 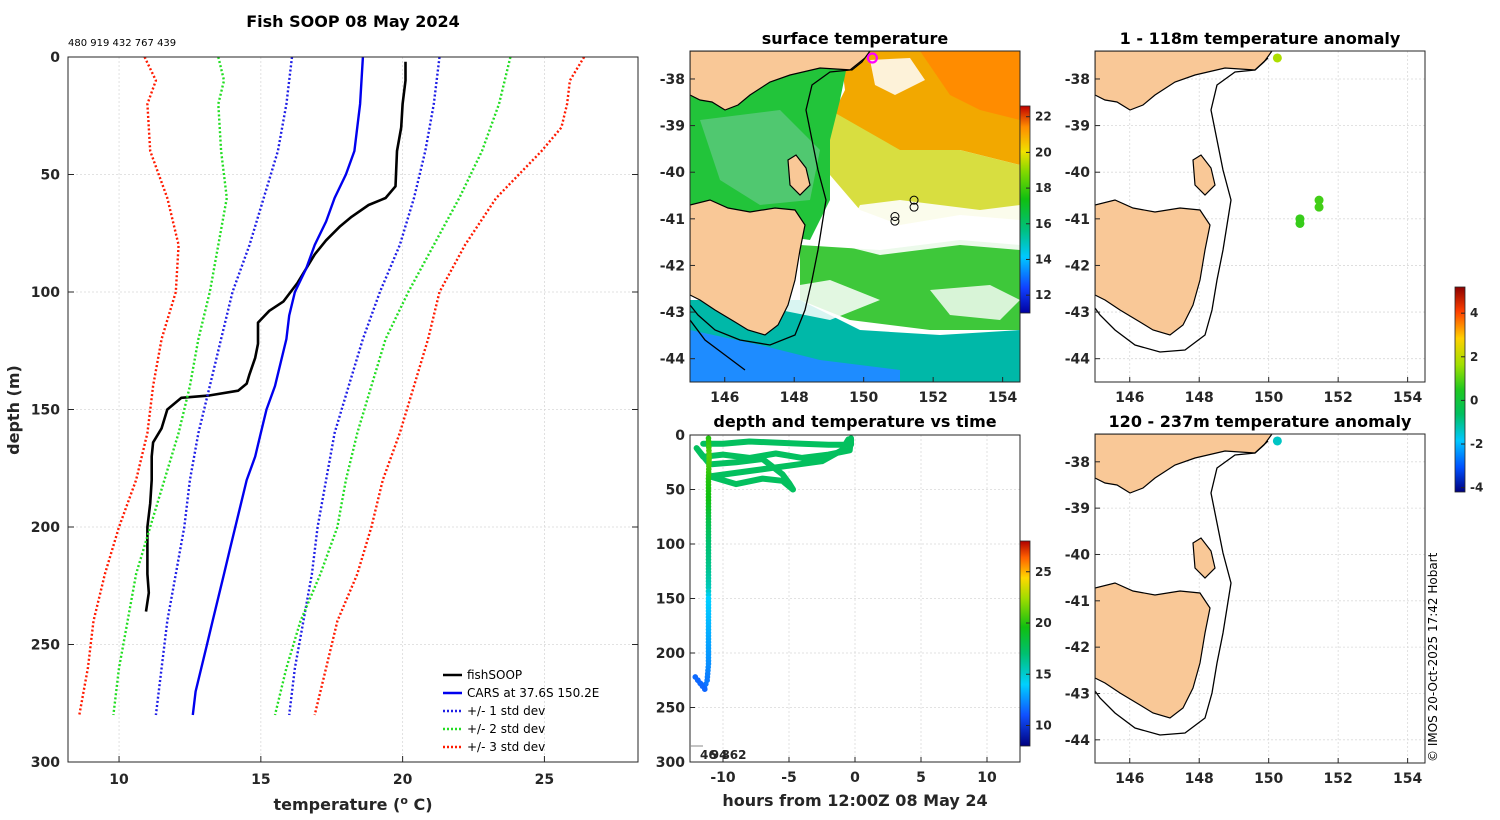 What do you see at coordinates (723, 755) in the screenshot?
I see `time-annotation: 4694862` at bounding box center [723, 755].